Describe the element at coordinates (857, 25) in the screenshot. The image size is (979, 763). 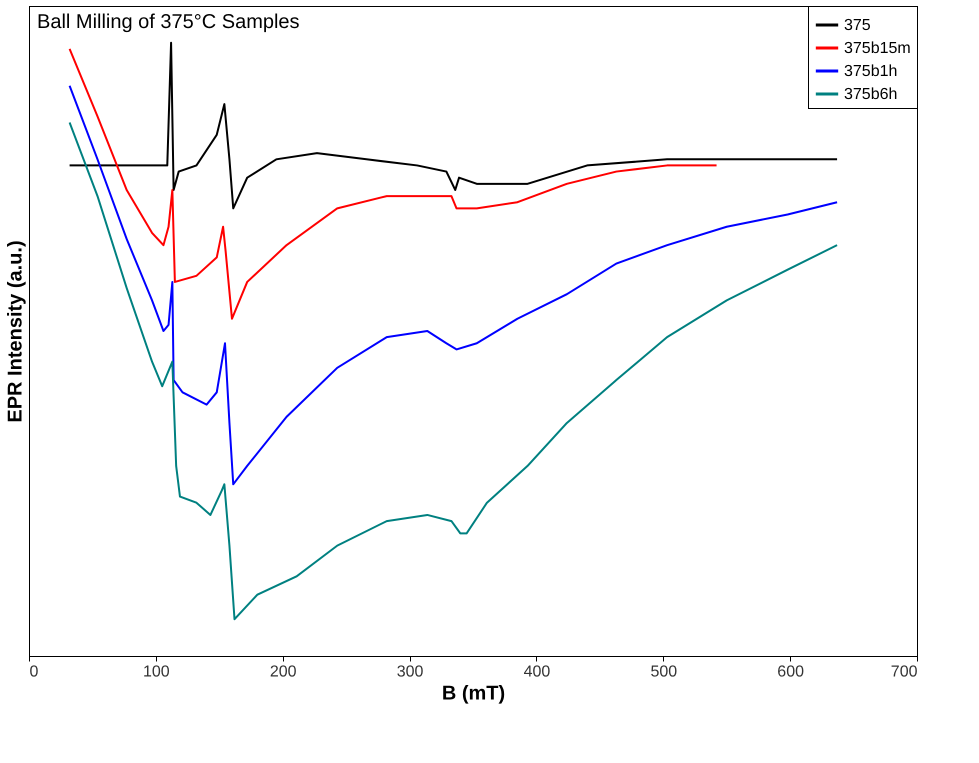
I see `legend-label: 375` at that location.